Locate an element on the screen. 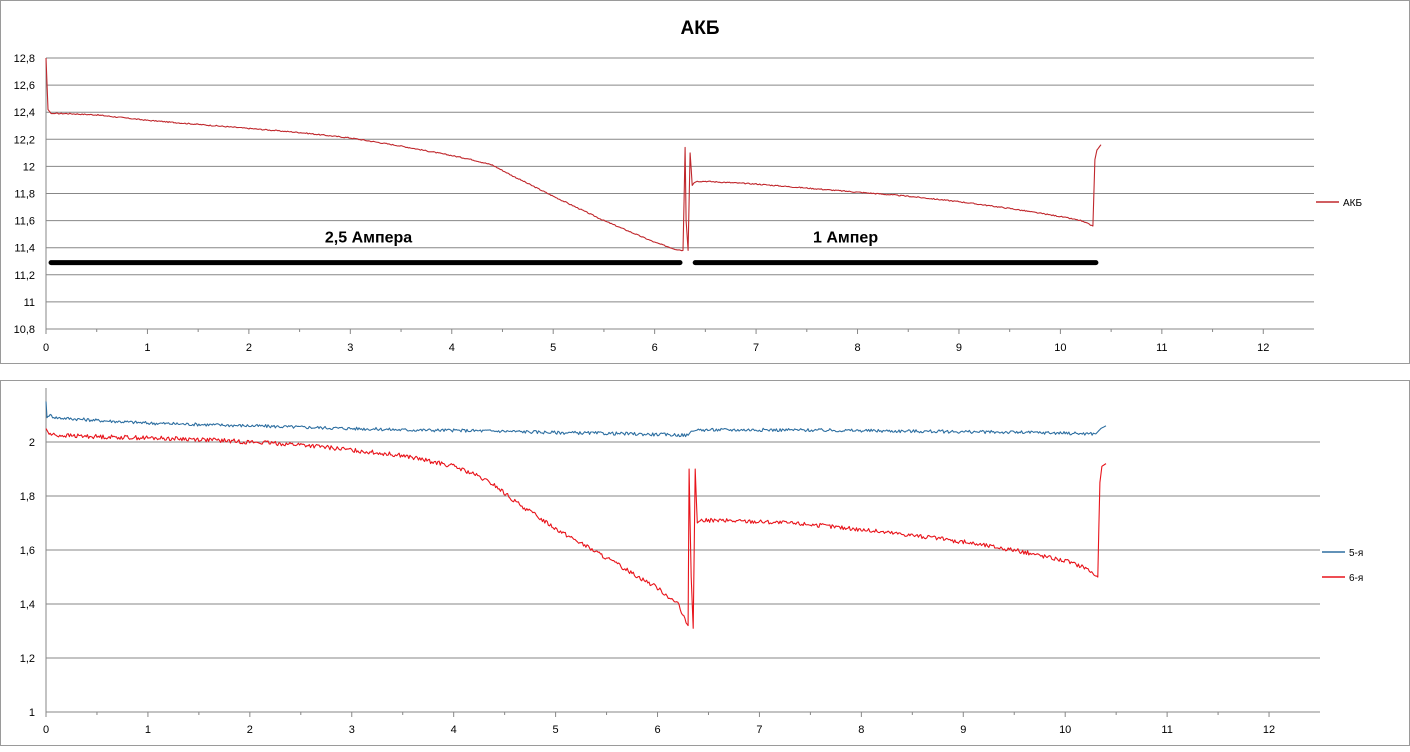 This screenshot has width=1410, height=752. y-tick-label: 1,4 is located at coordinates (27, 605).